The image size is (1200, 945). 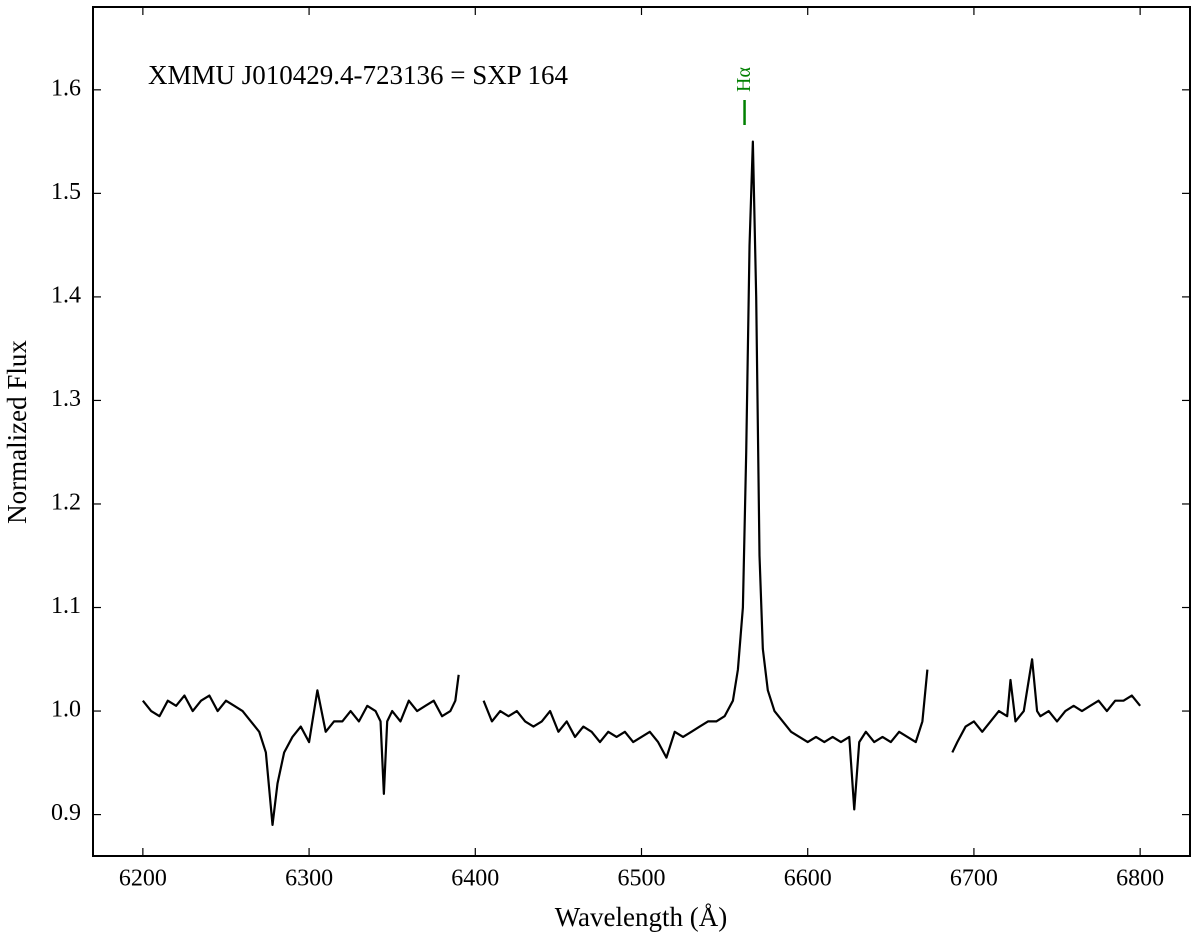 What do you see at coordinates (66, 606) in the screenshot?
I see `y-tick-label: 1.1` at bounding box center [66, 606].